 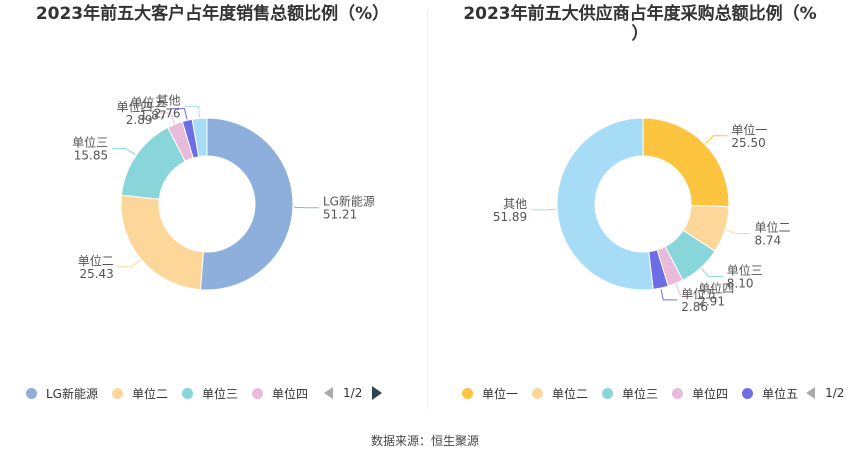 What do you see at coordinates (72, 393) in the screenshot?
I see `legend-label: LG新能源` at bounding box center [72, 393].